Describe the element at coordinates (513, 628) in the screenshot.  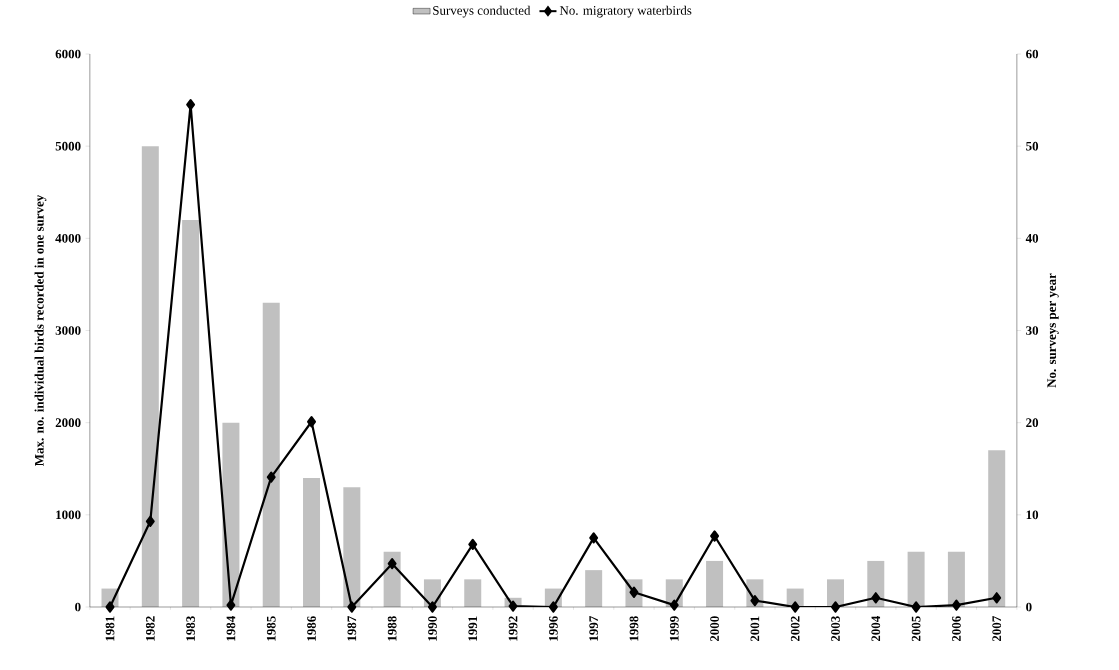
I see `x-tick-label: 1992` at that location.